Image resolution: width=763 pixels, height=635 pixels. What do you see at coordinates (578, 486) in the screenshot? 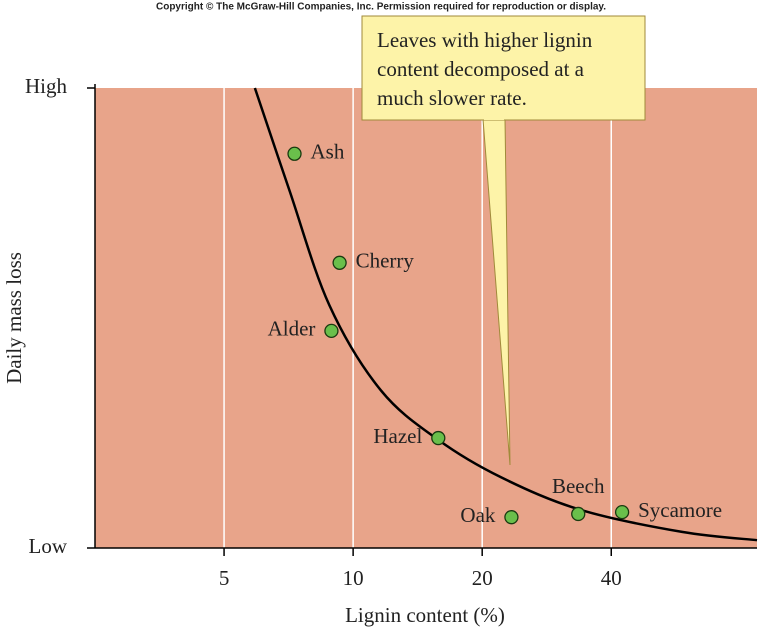
I see `point-label: Beech` at bounding box center [578, 486].